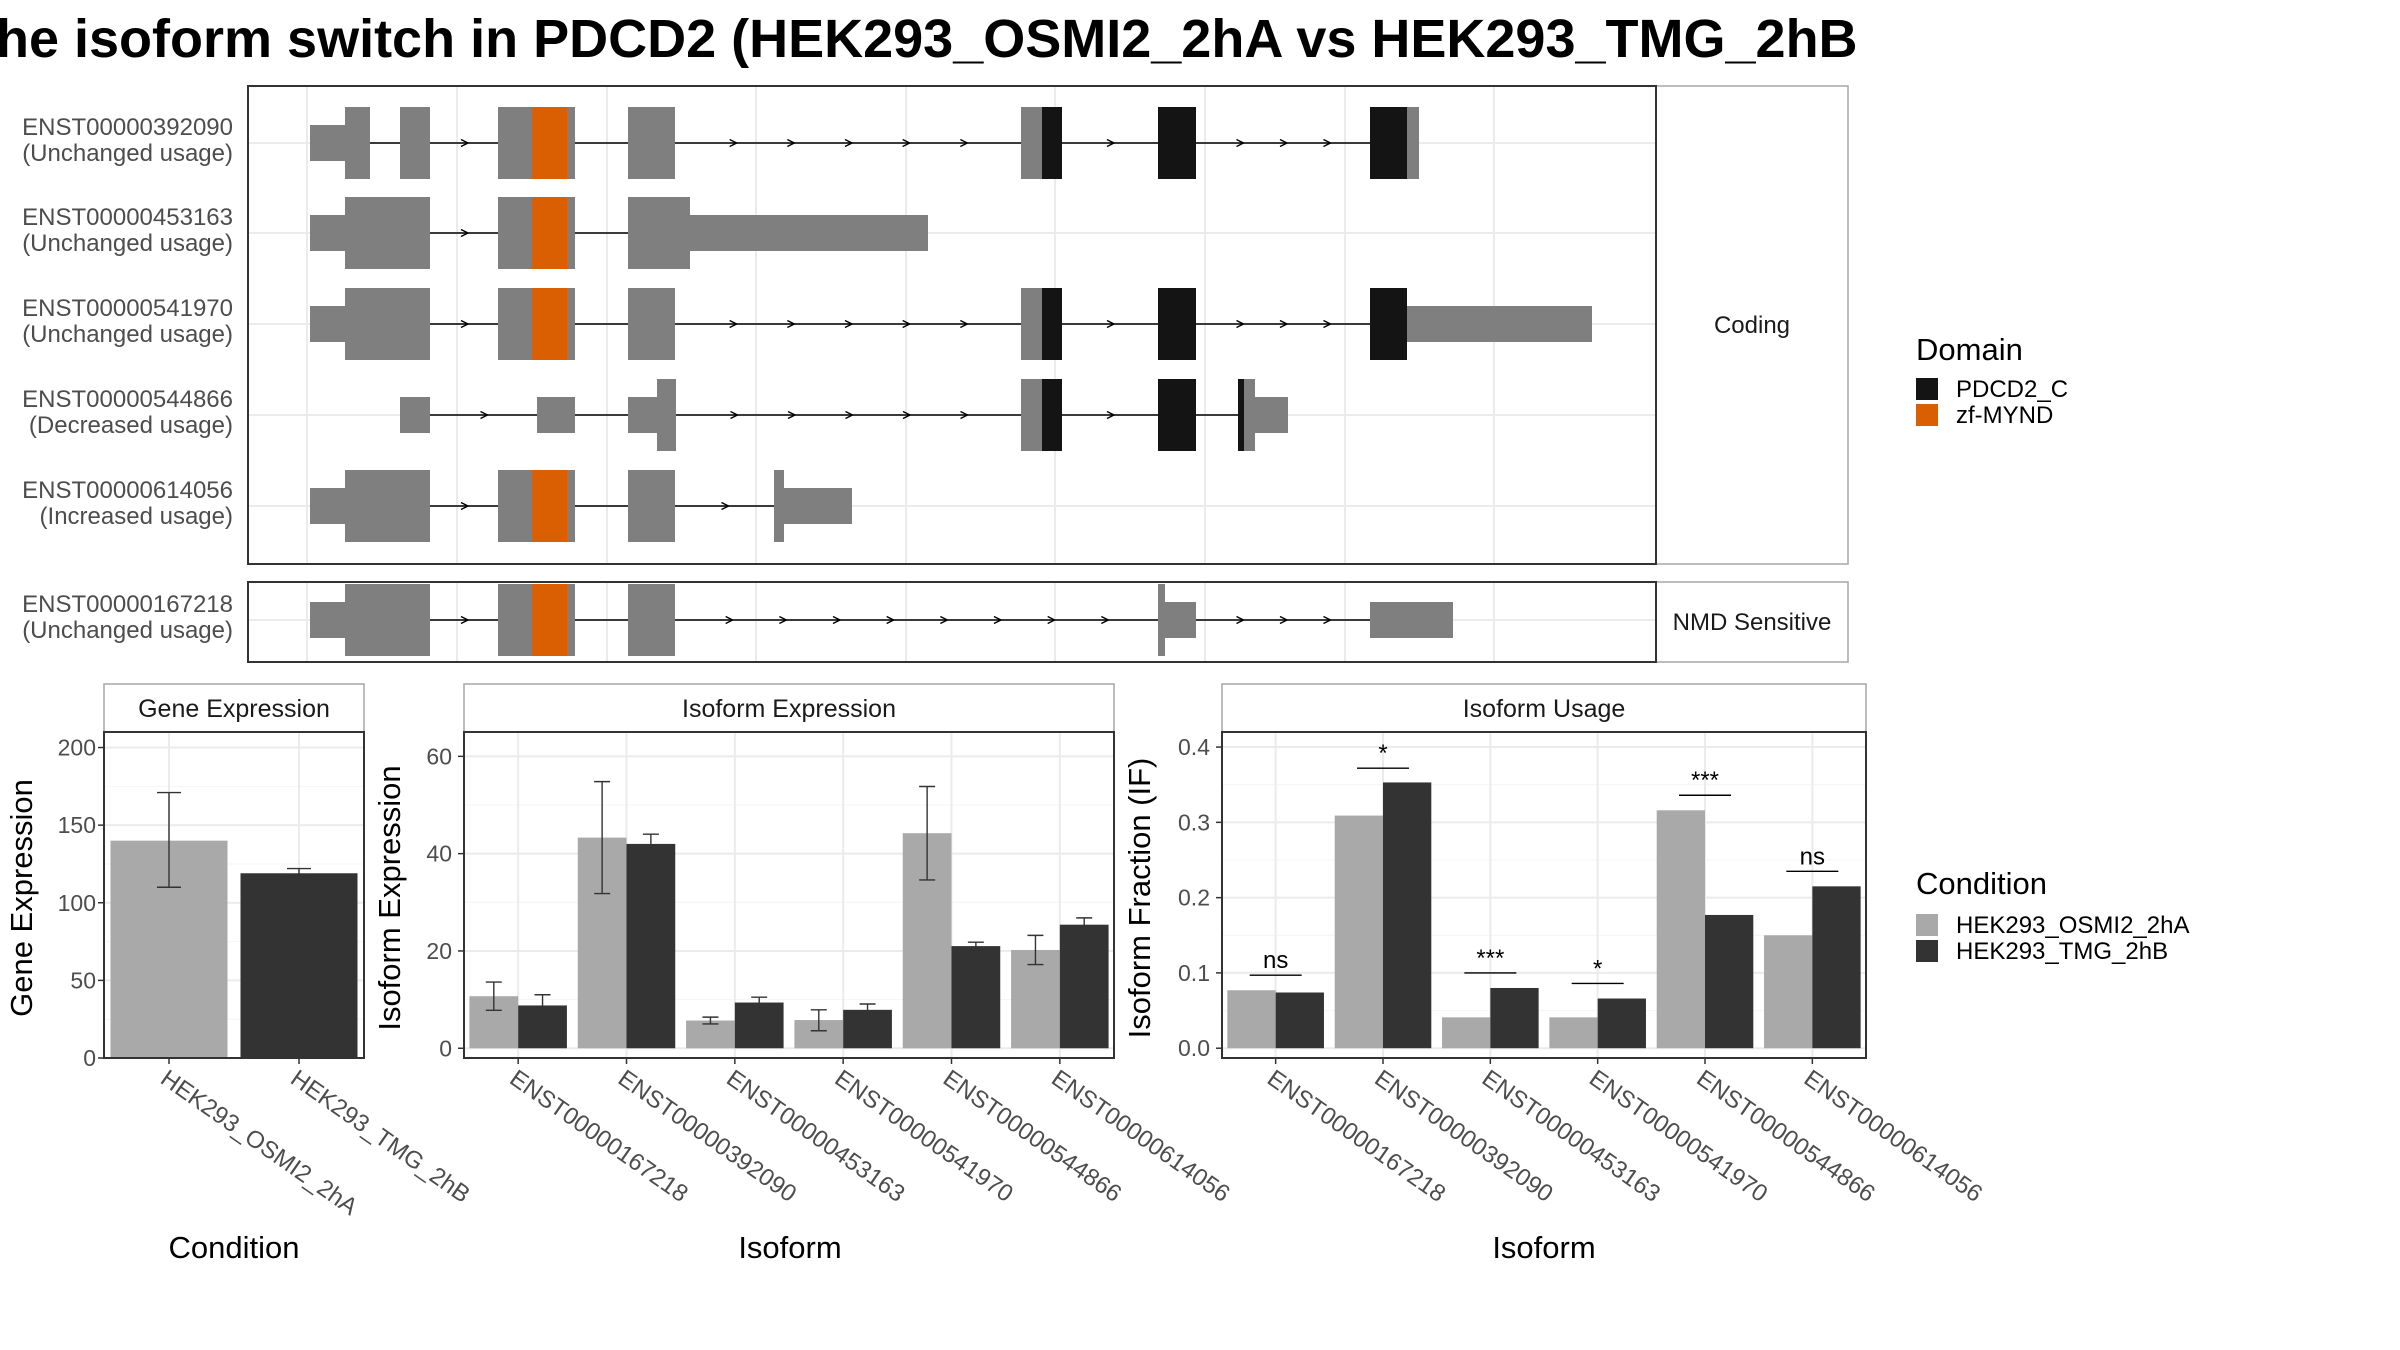 This screenshot has height=1350, width=2400. Describe the element at coordinates (1275, 960) in the screenshot. I see `significance-label: ns` at that location.